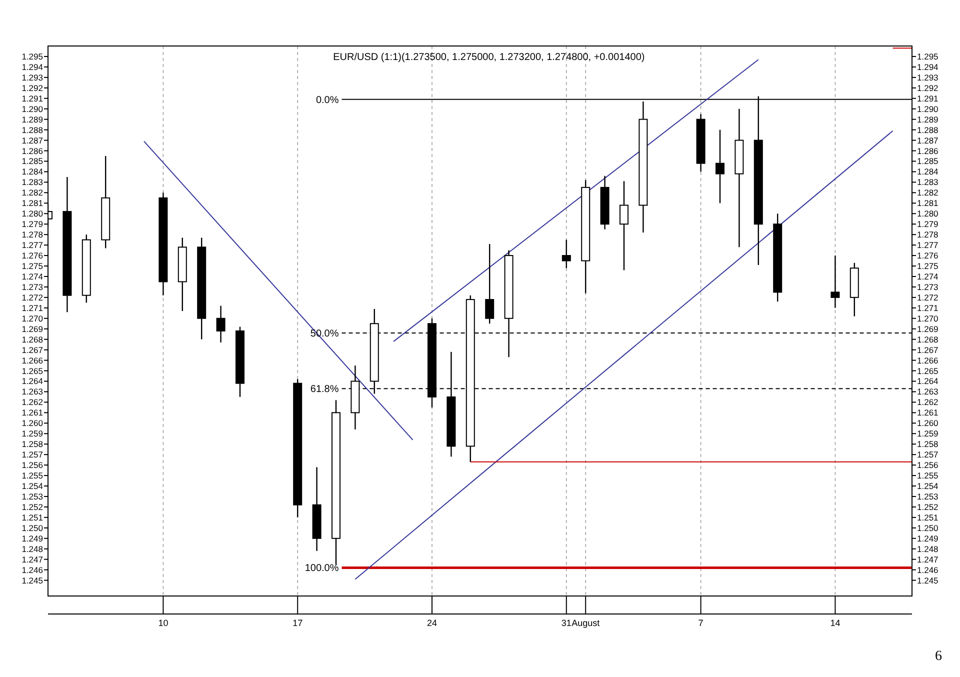 This screenshot has width=960, height=677. I want to click on y2-tick-label: 1.274, so click(928, 276).